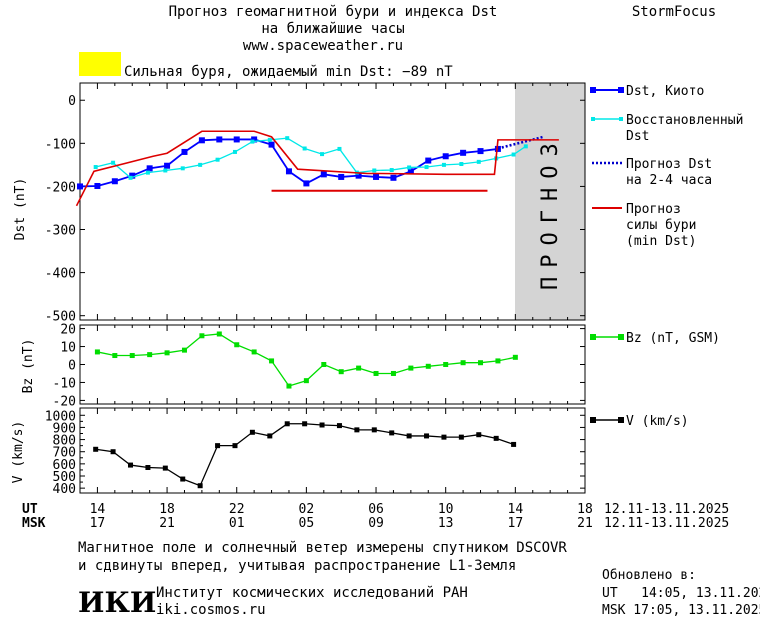 The height and width of the screenshot is (620, 760). Describe the element at coordinates (28, 366) in the screenshot. I see `bz-axis-label: Bz (nT)` at that location.